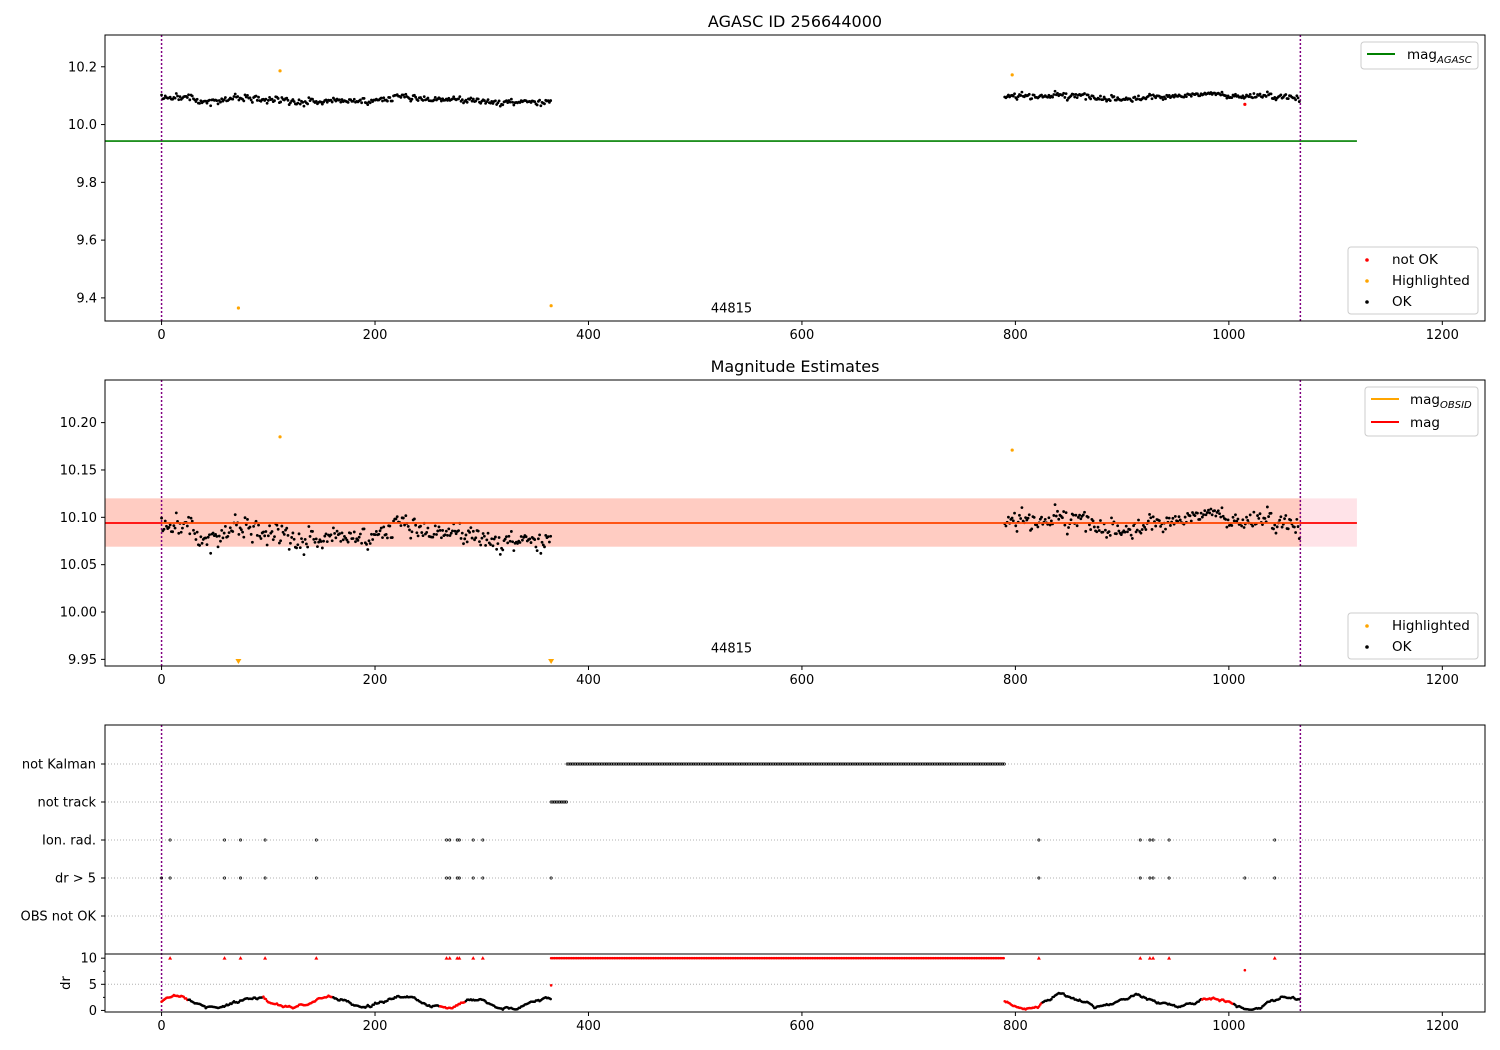  What do you see at coordinates (588, 335) in the screenshot?
I see `x-tick-label: 400` at bounding box center [588, 335].